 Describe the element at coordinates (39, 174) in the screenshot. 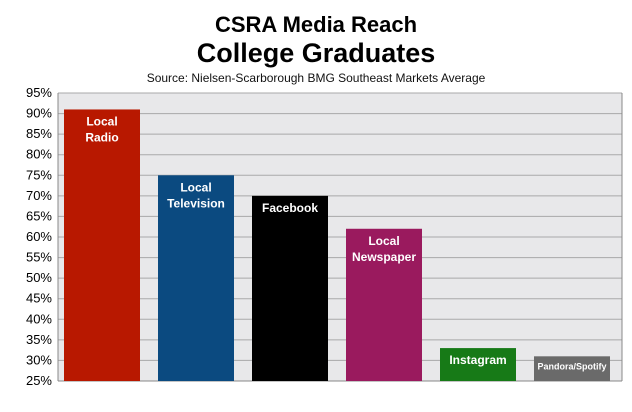

I see `y-tick-label: 75%` at that location.